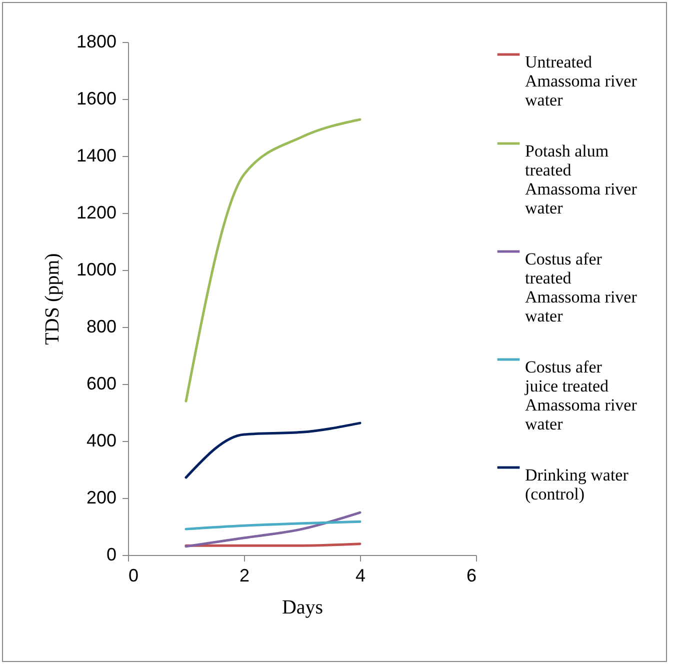 This screenshot has height=667, width=673. What do you see at coordinates (96, 270) in the screenshot?
I see `y-tick-label: 1000` at bounding box center [96, 270].